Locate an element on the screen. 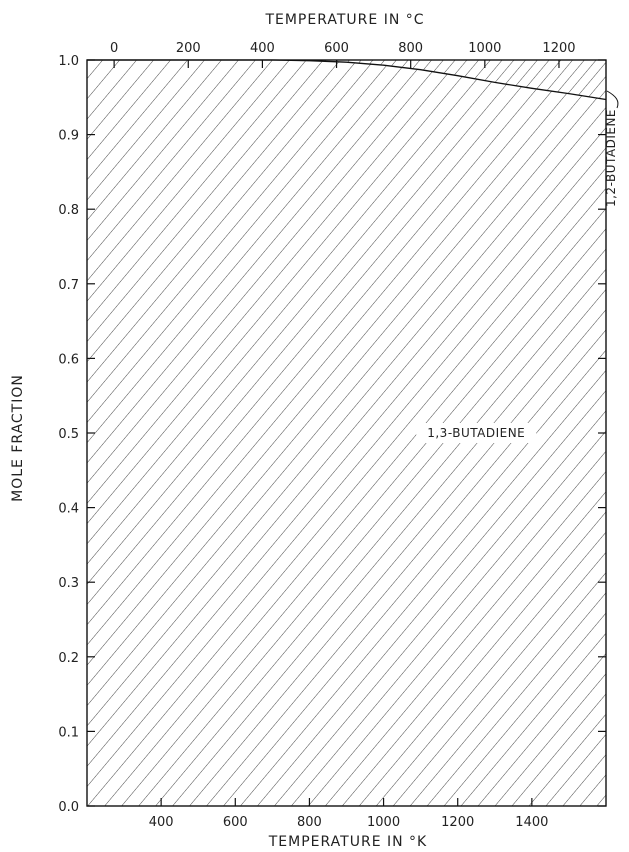 The image size is (629, 852). region-1-2-butadiene is located at coordinates (346, 80).